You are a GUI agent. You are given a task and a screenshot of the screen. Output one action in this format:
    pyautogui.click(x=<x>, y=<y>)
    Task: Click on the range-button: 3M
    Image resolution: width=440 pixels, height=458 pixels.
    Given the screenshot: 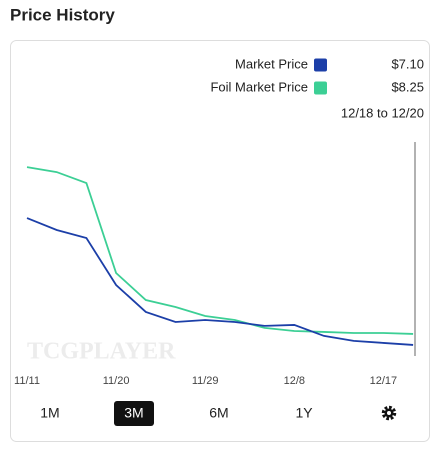 What is the action you would take?
    pyautogui.click(x=133, y=413)
    